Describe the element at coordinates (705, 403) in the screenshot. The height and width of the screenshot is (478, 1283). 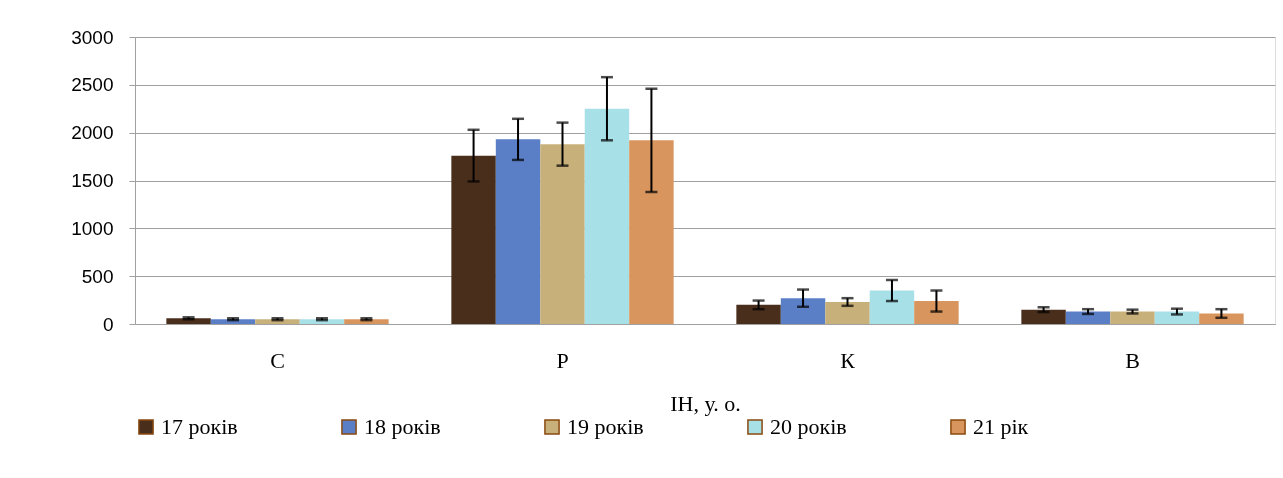
I see `x-axis-title: ІН, у. о.` at that location.